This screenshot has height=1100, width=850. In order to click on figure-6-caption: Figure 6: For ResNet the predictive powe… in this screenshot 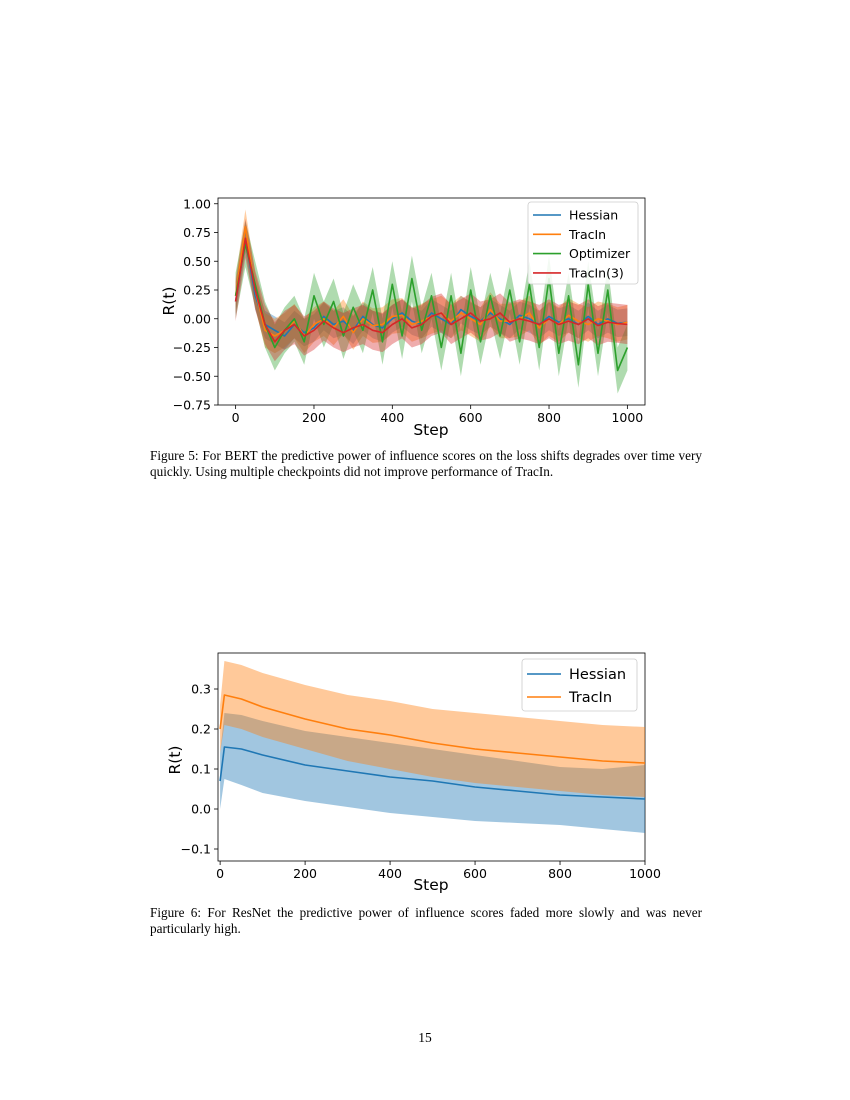, I will do `click(426, 920)`.